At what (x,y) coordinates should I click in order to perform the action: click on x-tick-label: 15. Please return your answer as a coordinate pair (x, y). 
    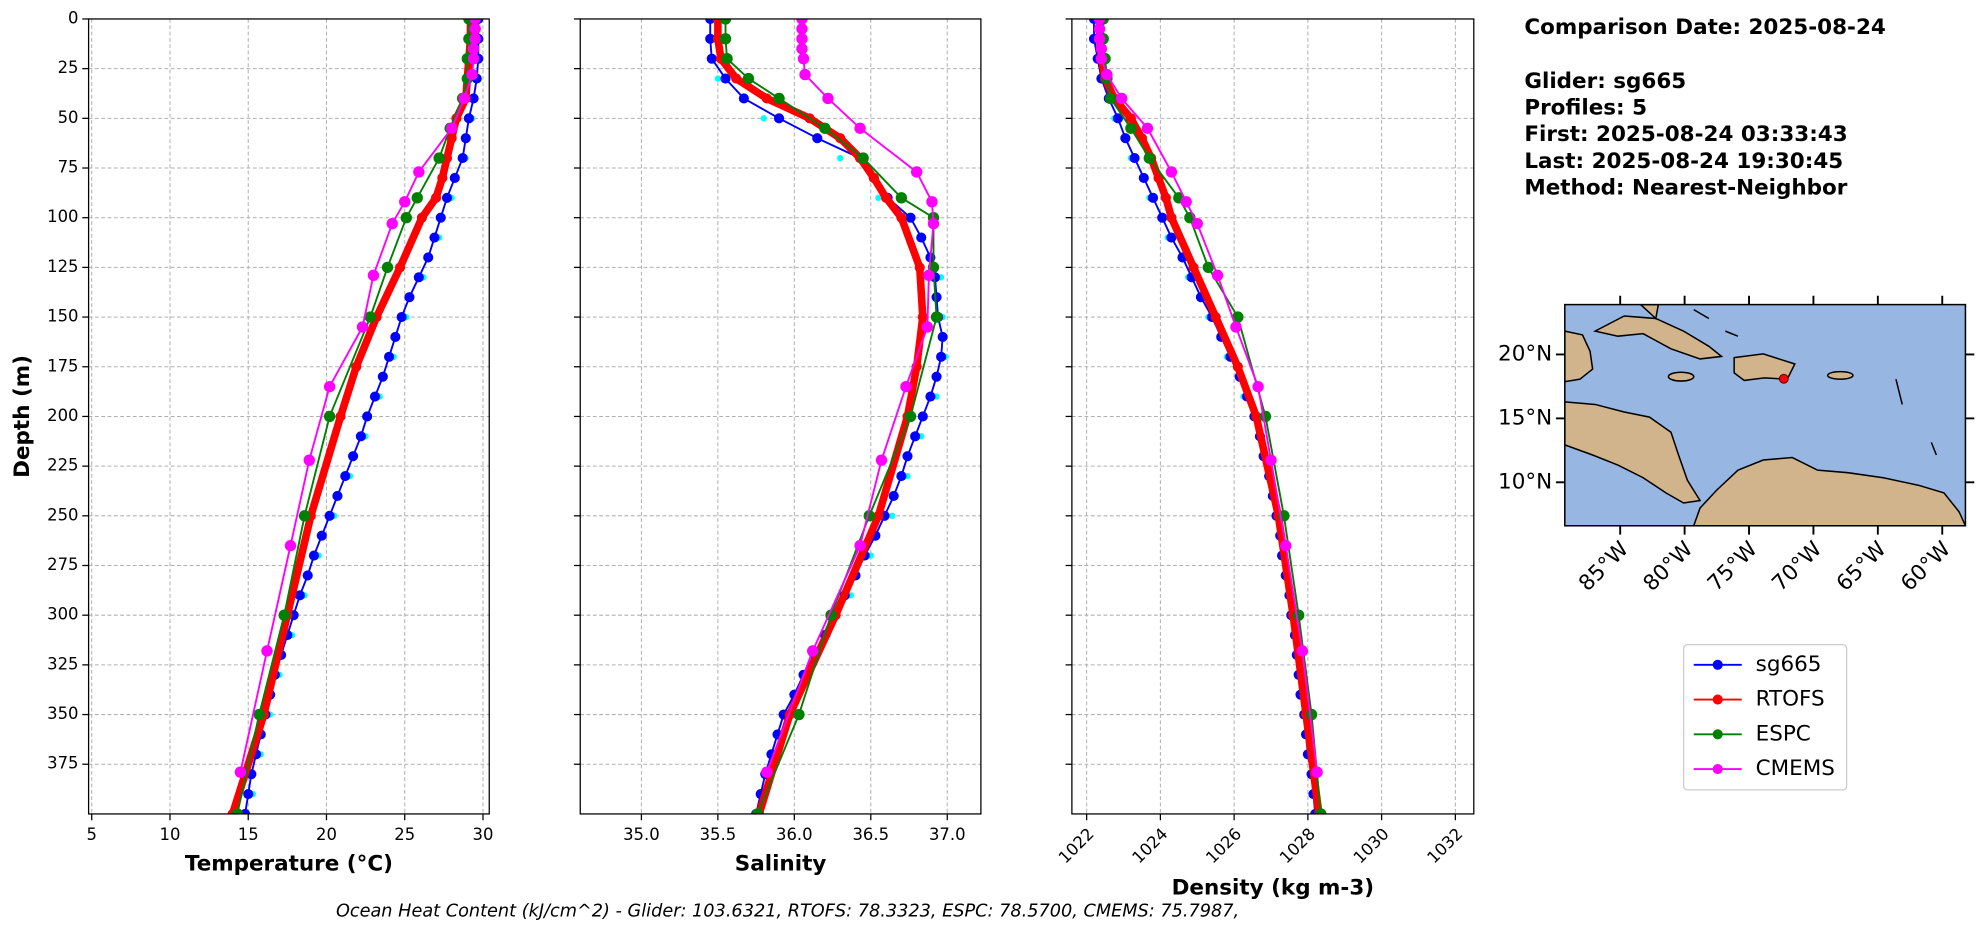
    Looking at the image, I should click on (248, 834).